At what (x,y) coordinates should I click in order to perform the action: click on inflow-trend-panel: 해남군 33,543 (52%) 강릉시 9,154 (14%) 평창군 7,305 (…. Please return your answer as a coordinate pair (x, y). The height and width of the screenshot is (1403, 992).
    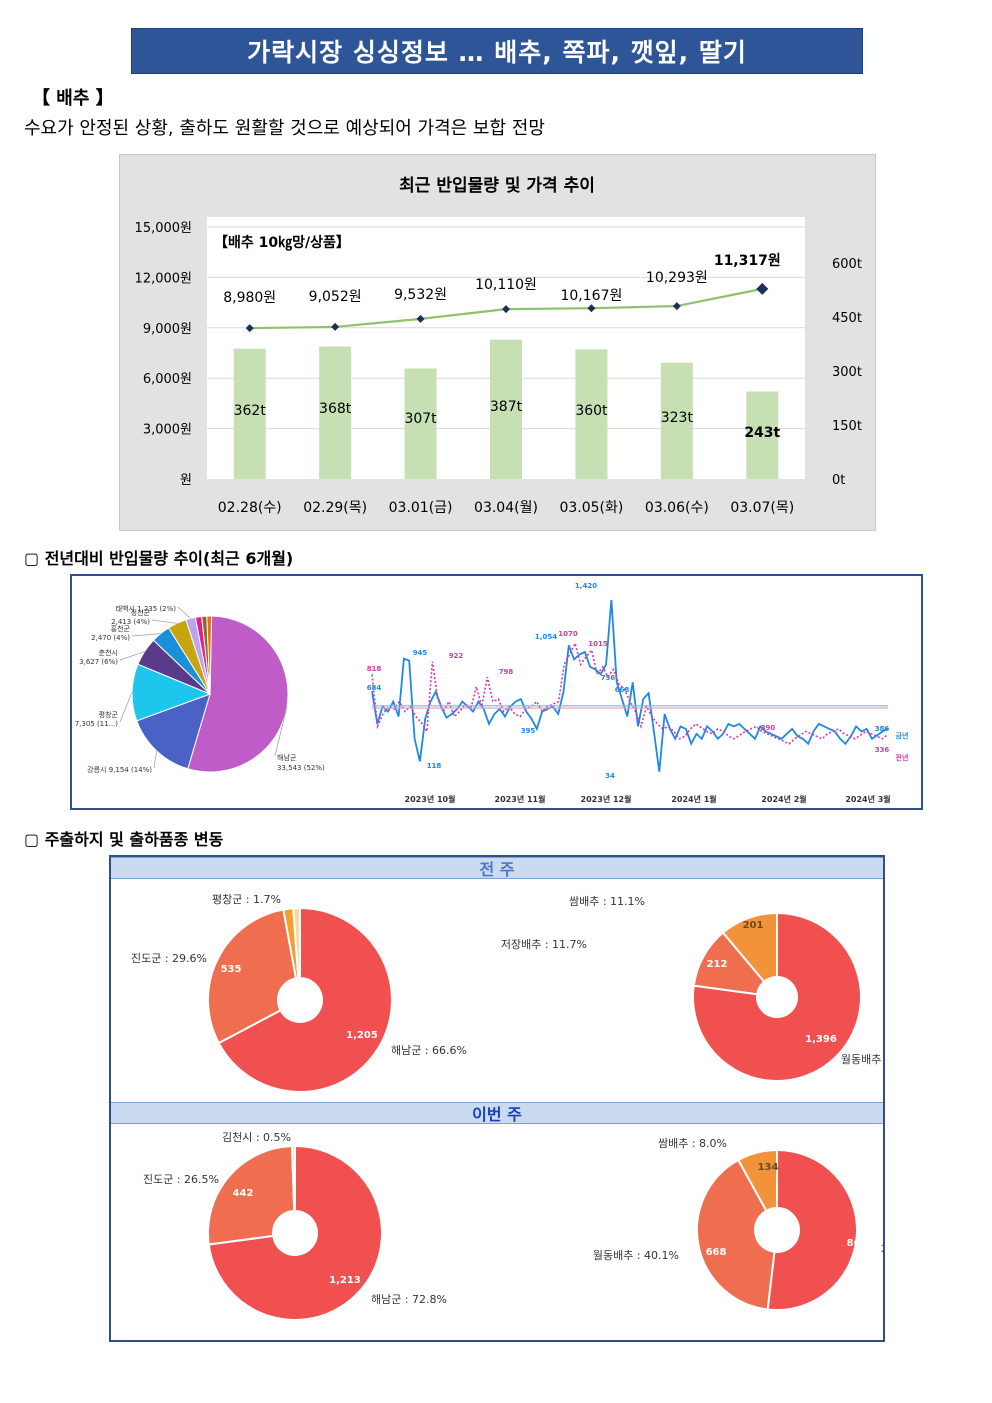
    Looking at the image, I should click on (496, 692).